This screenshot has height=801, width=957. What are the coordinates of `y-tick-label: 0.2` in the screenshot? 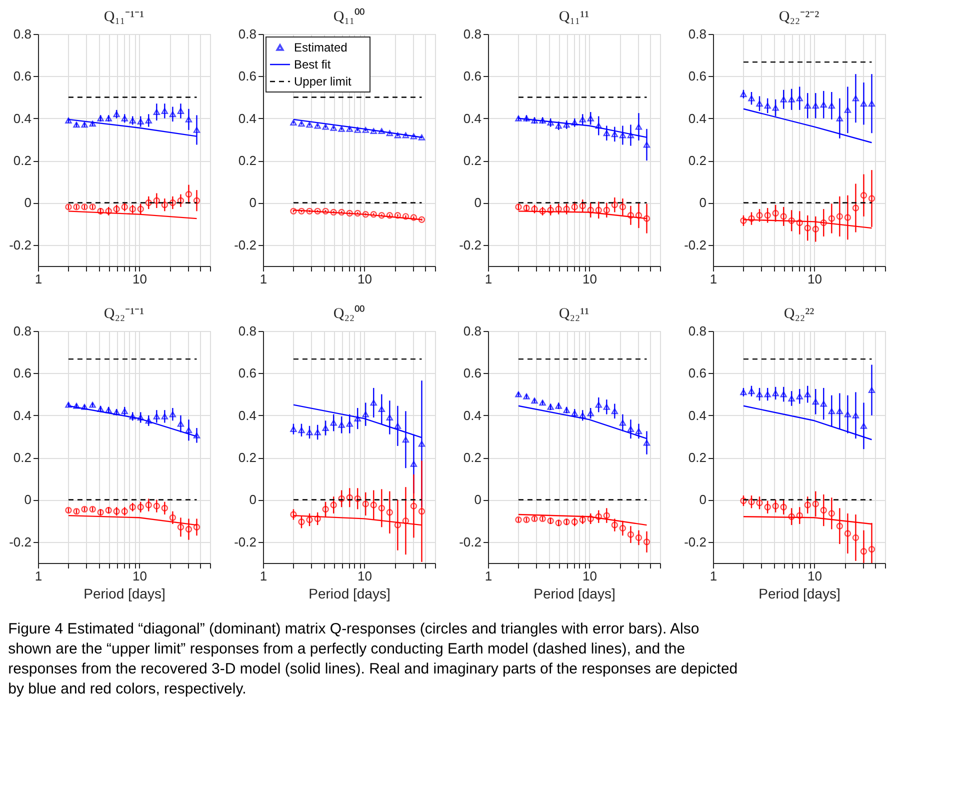 It's located at (22, 160).